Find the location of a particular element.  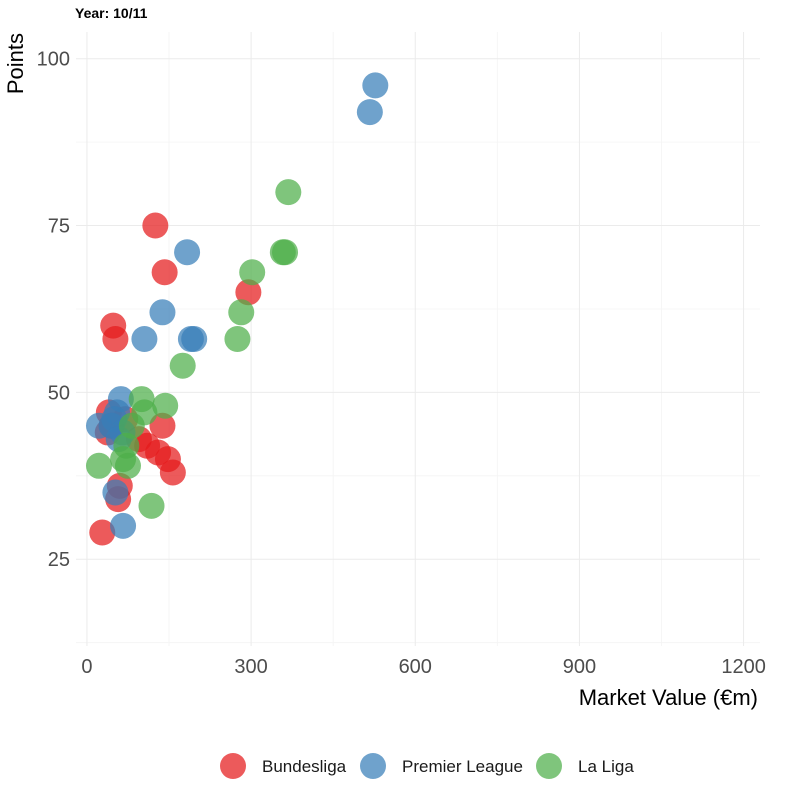

legend-item-bundesliga: Bundesliga is located at coordinates (283, 766).